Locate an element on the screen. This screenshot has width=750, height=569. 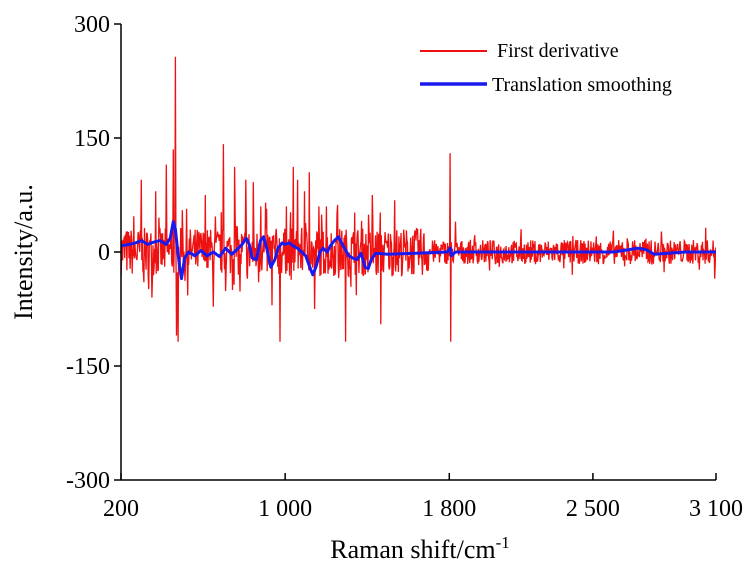
x-tick-label: 1 000 is located at coordinates (285, 509).